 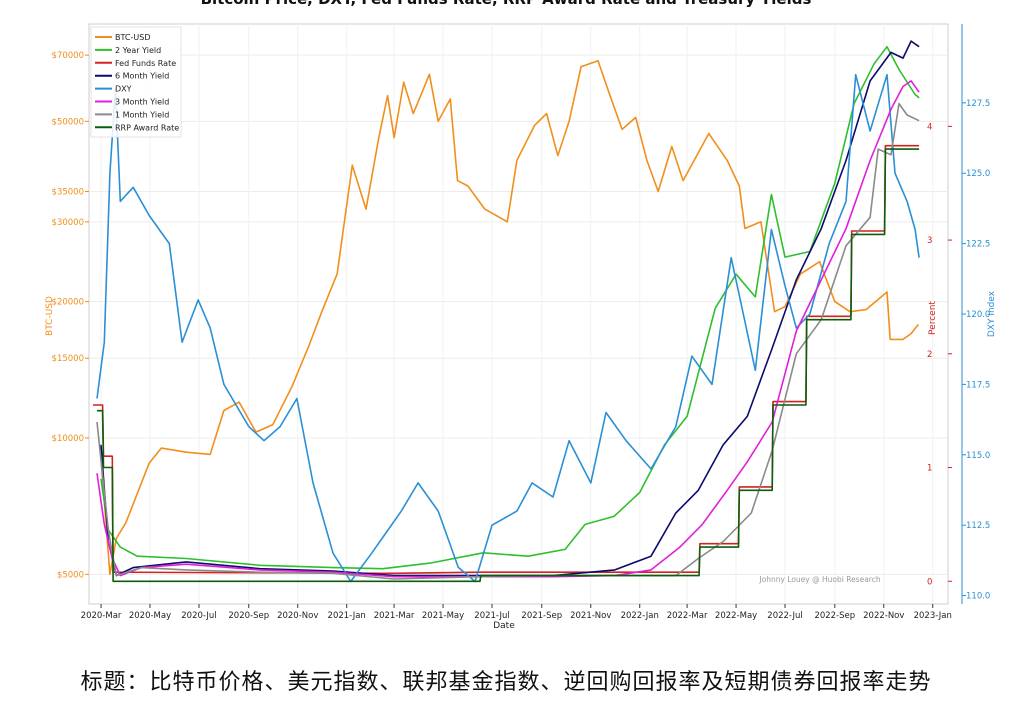 What do you see at coordinates (132, 37) in the screenshot?
I see `legend-label-btc-usd: BTC-USD` at bounding box center [132, 37].